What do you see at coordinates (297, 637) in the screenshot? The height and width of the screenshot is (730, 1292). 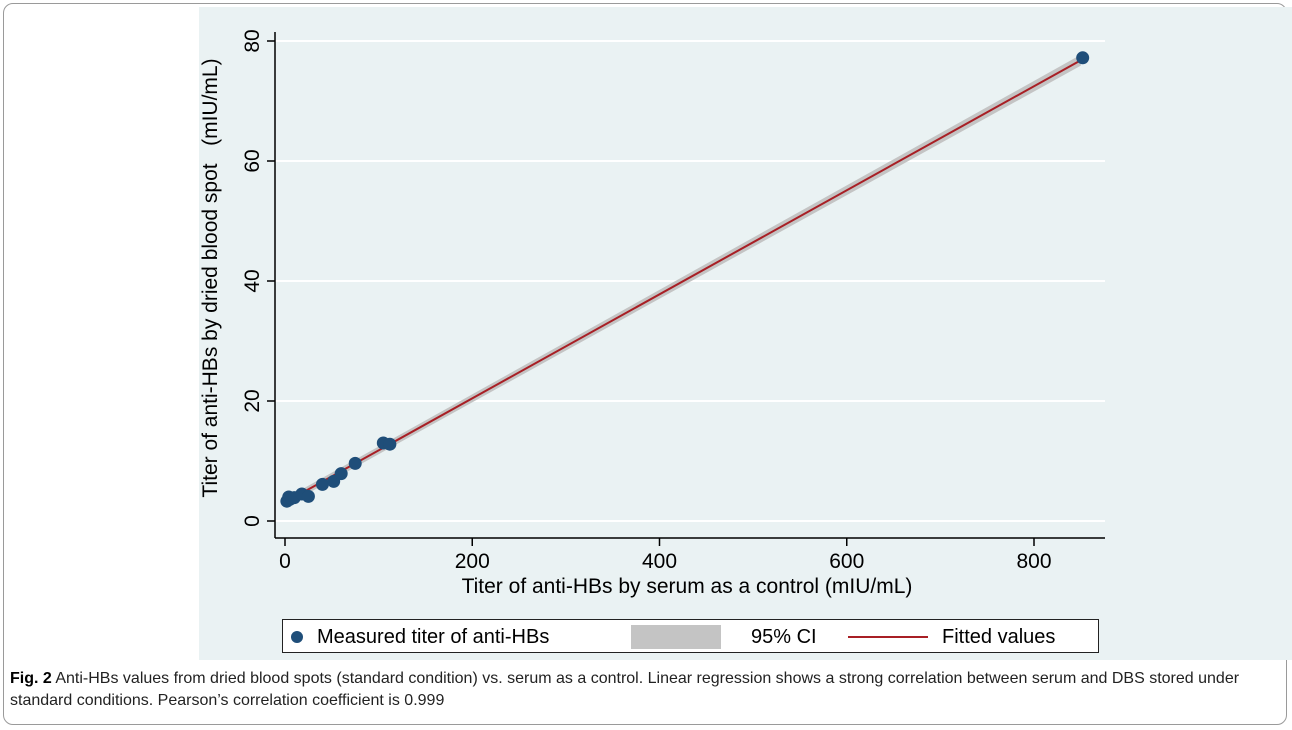 I see `legend-marker-dot` at bounding box center [297, 637].